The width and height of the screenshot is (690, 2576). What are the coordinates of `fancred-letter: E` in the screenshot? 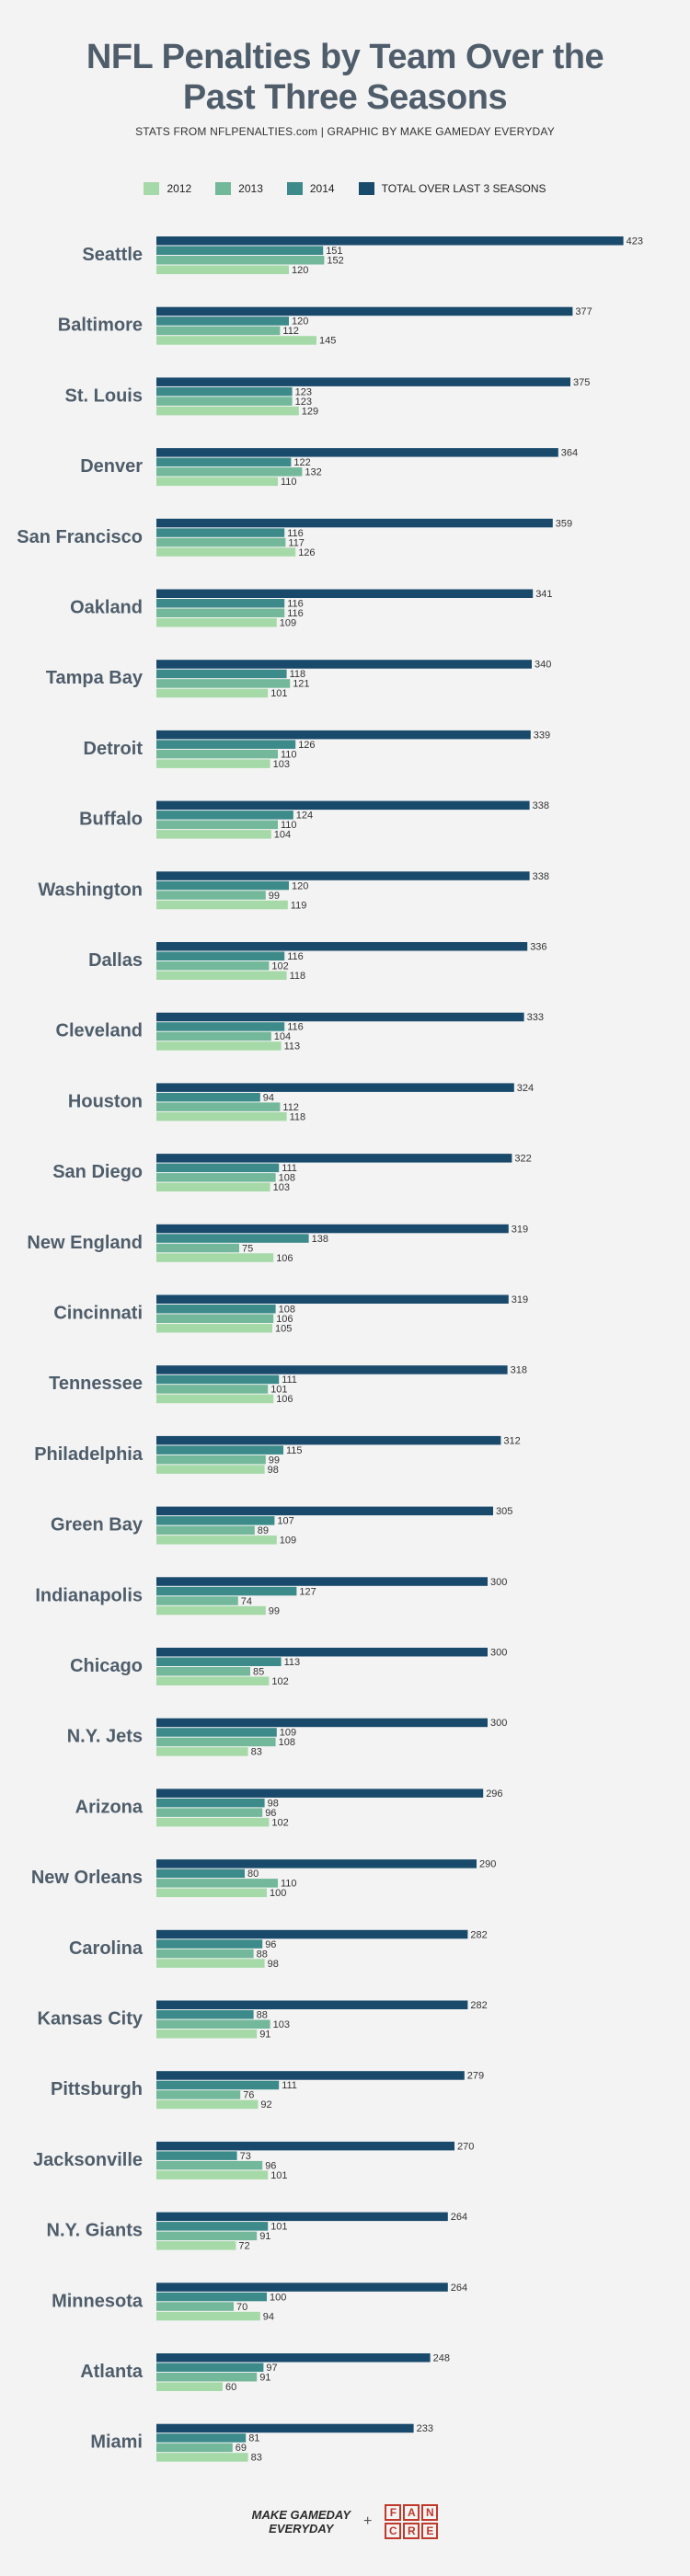 It's located at (430, 2531).